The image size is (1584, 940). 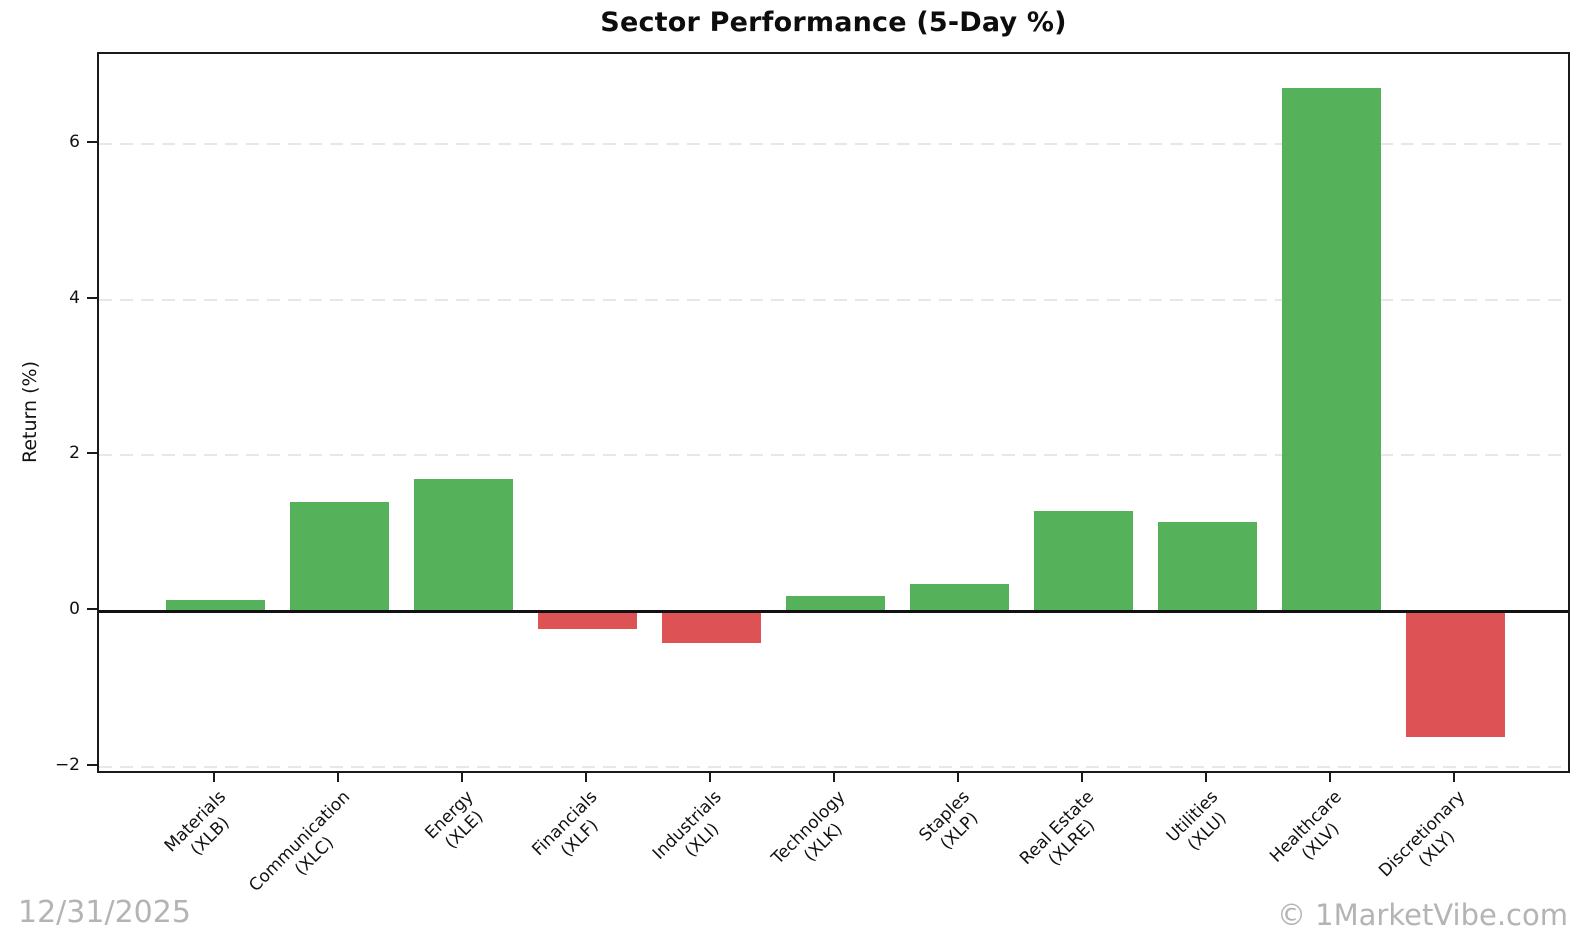 I want to click on date-watermark: 12/31/2025, so click(x=104, y=912).